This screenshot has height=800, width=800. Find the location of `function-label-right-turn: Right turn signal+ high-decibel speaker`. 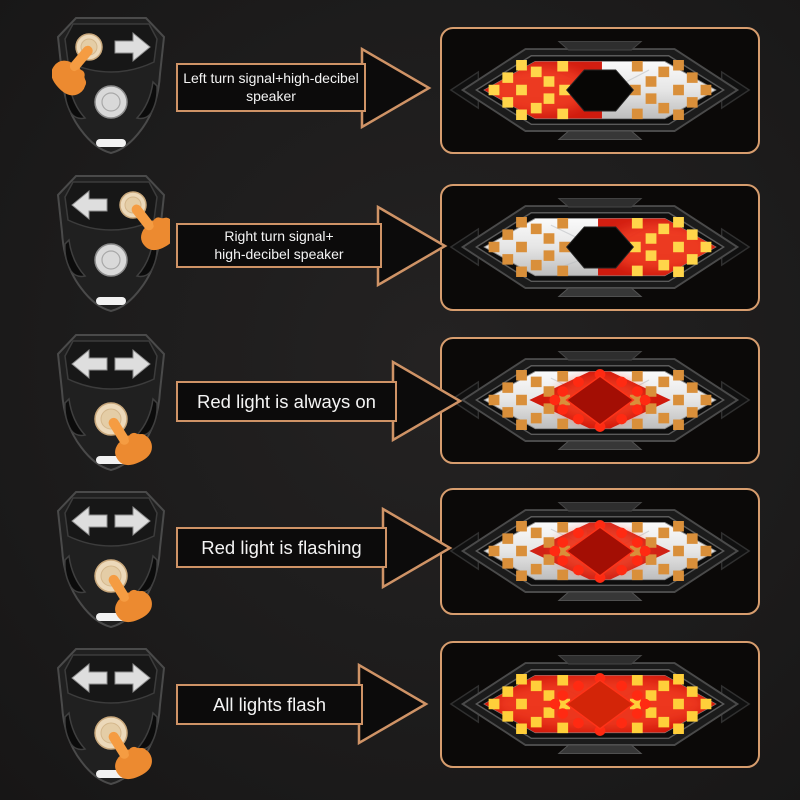

function-label-right-turn: Right turn signal+ high-decibel speaker is located at coordinates (279, 245).